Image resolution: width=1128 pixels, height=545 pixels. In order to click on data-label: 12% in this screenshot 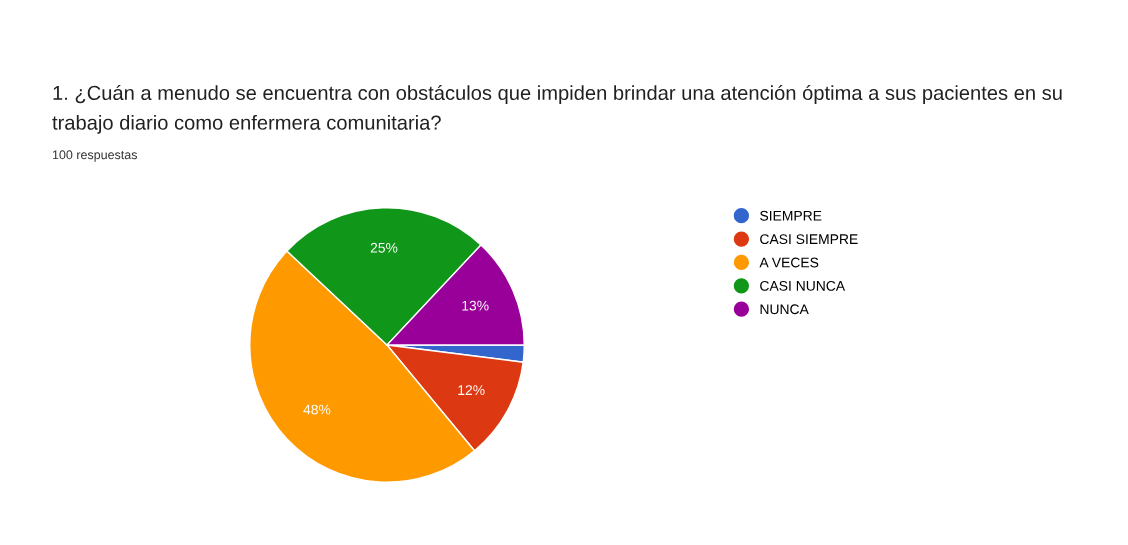, I will do `click(471, 390)`.